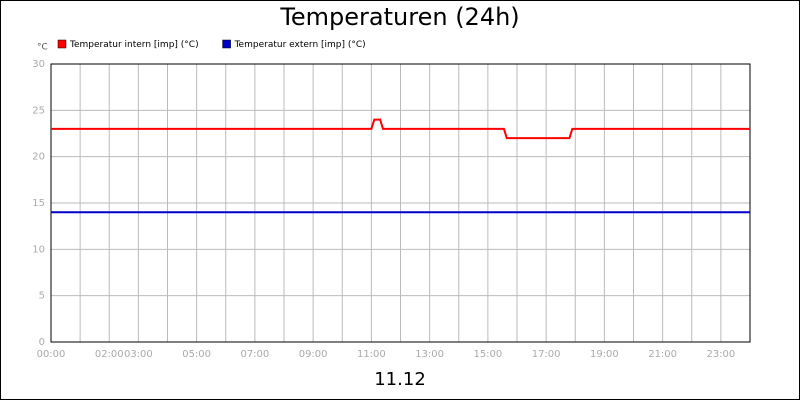  Describe the element at coordinates (313, 354) in the screenshot. I see `x-tick-label: 09:00` at that location.